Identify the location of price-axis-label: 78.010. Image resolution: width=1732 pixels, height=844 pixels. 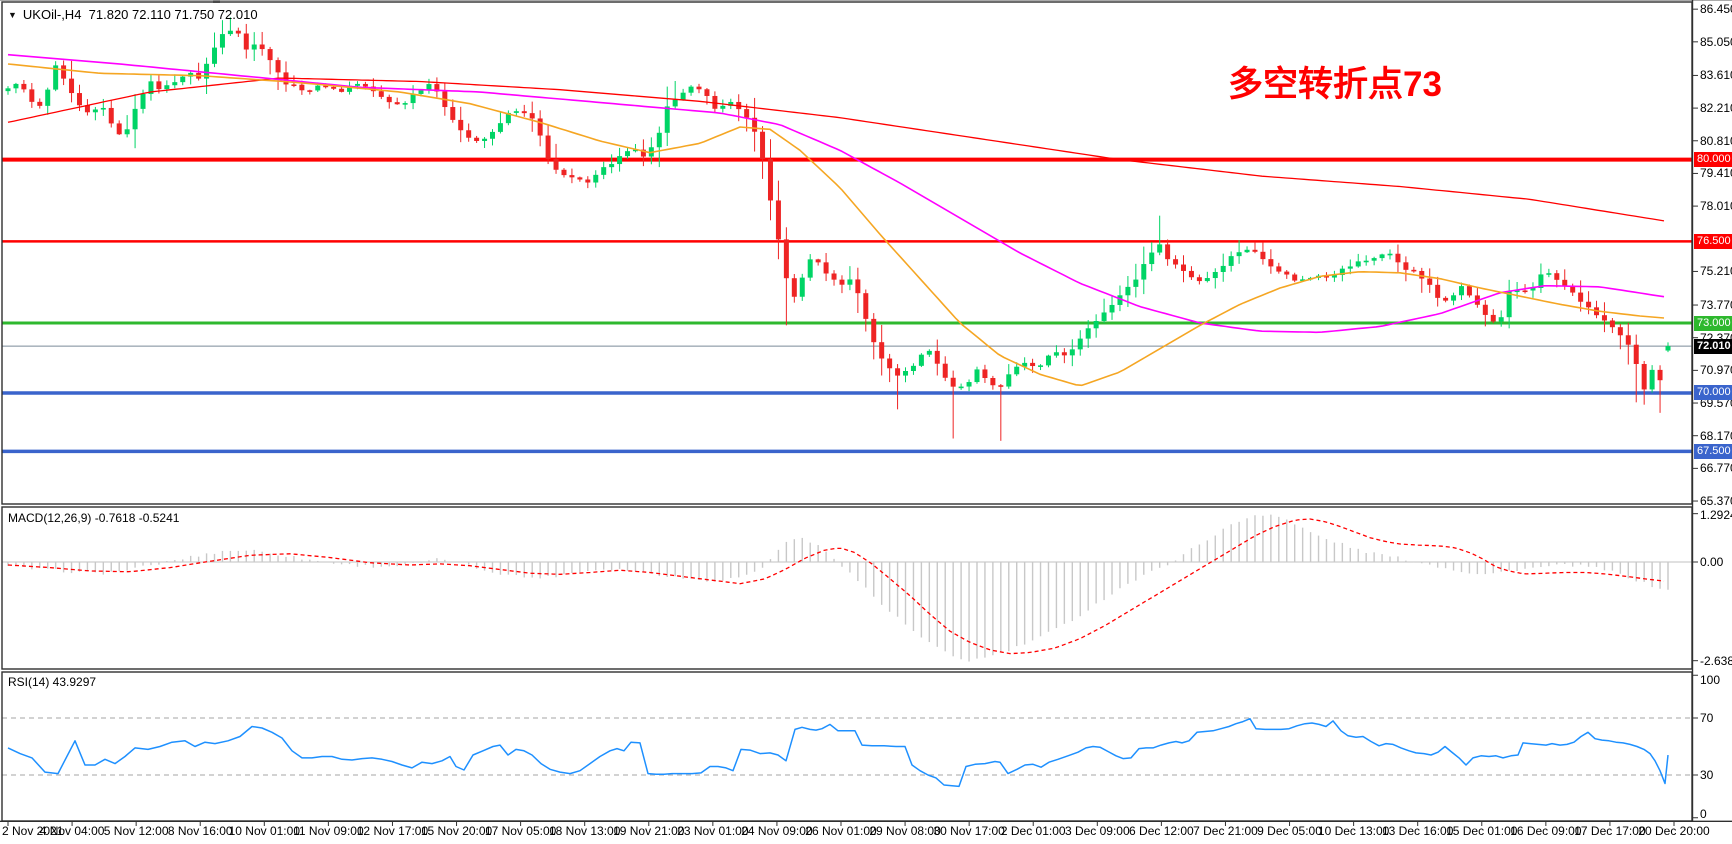
(1716, 206).